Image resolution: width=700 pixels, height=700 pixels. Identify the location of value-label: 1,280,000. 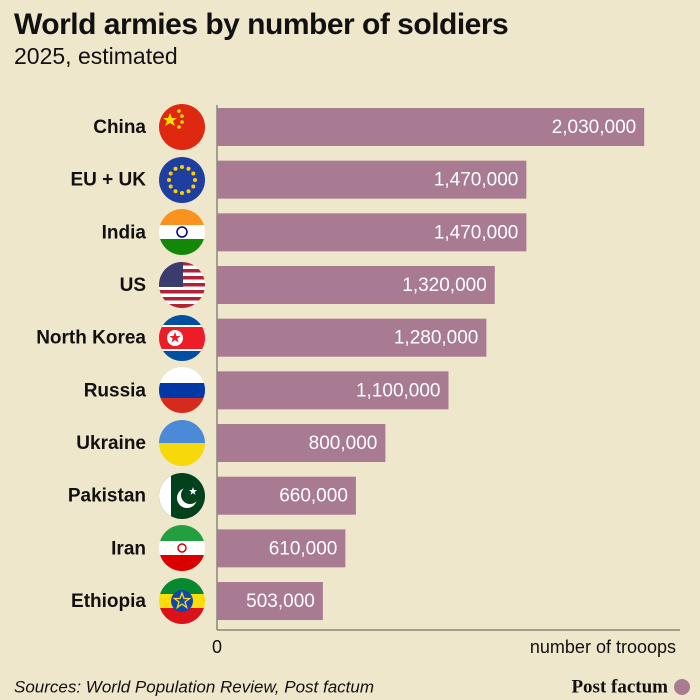
(436, 338).